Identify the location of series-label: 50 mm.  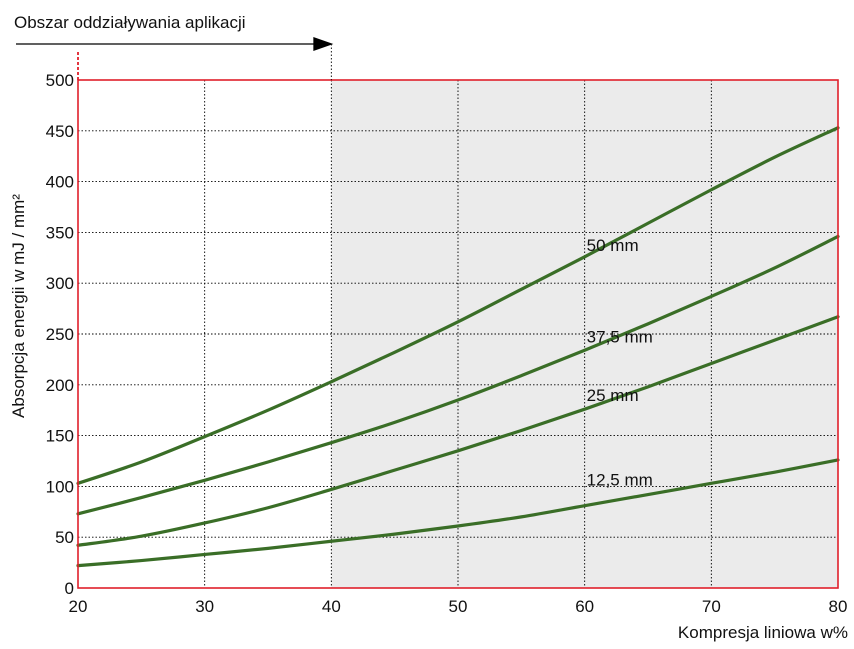
(613, 245).